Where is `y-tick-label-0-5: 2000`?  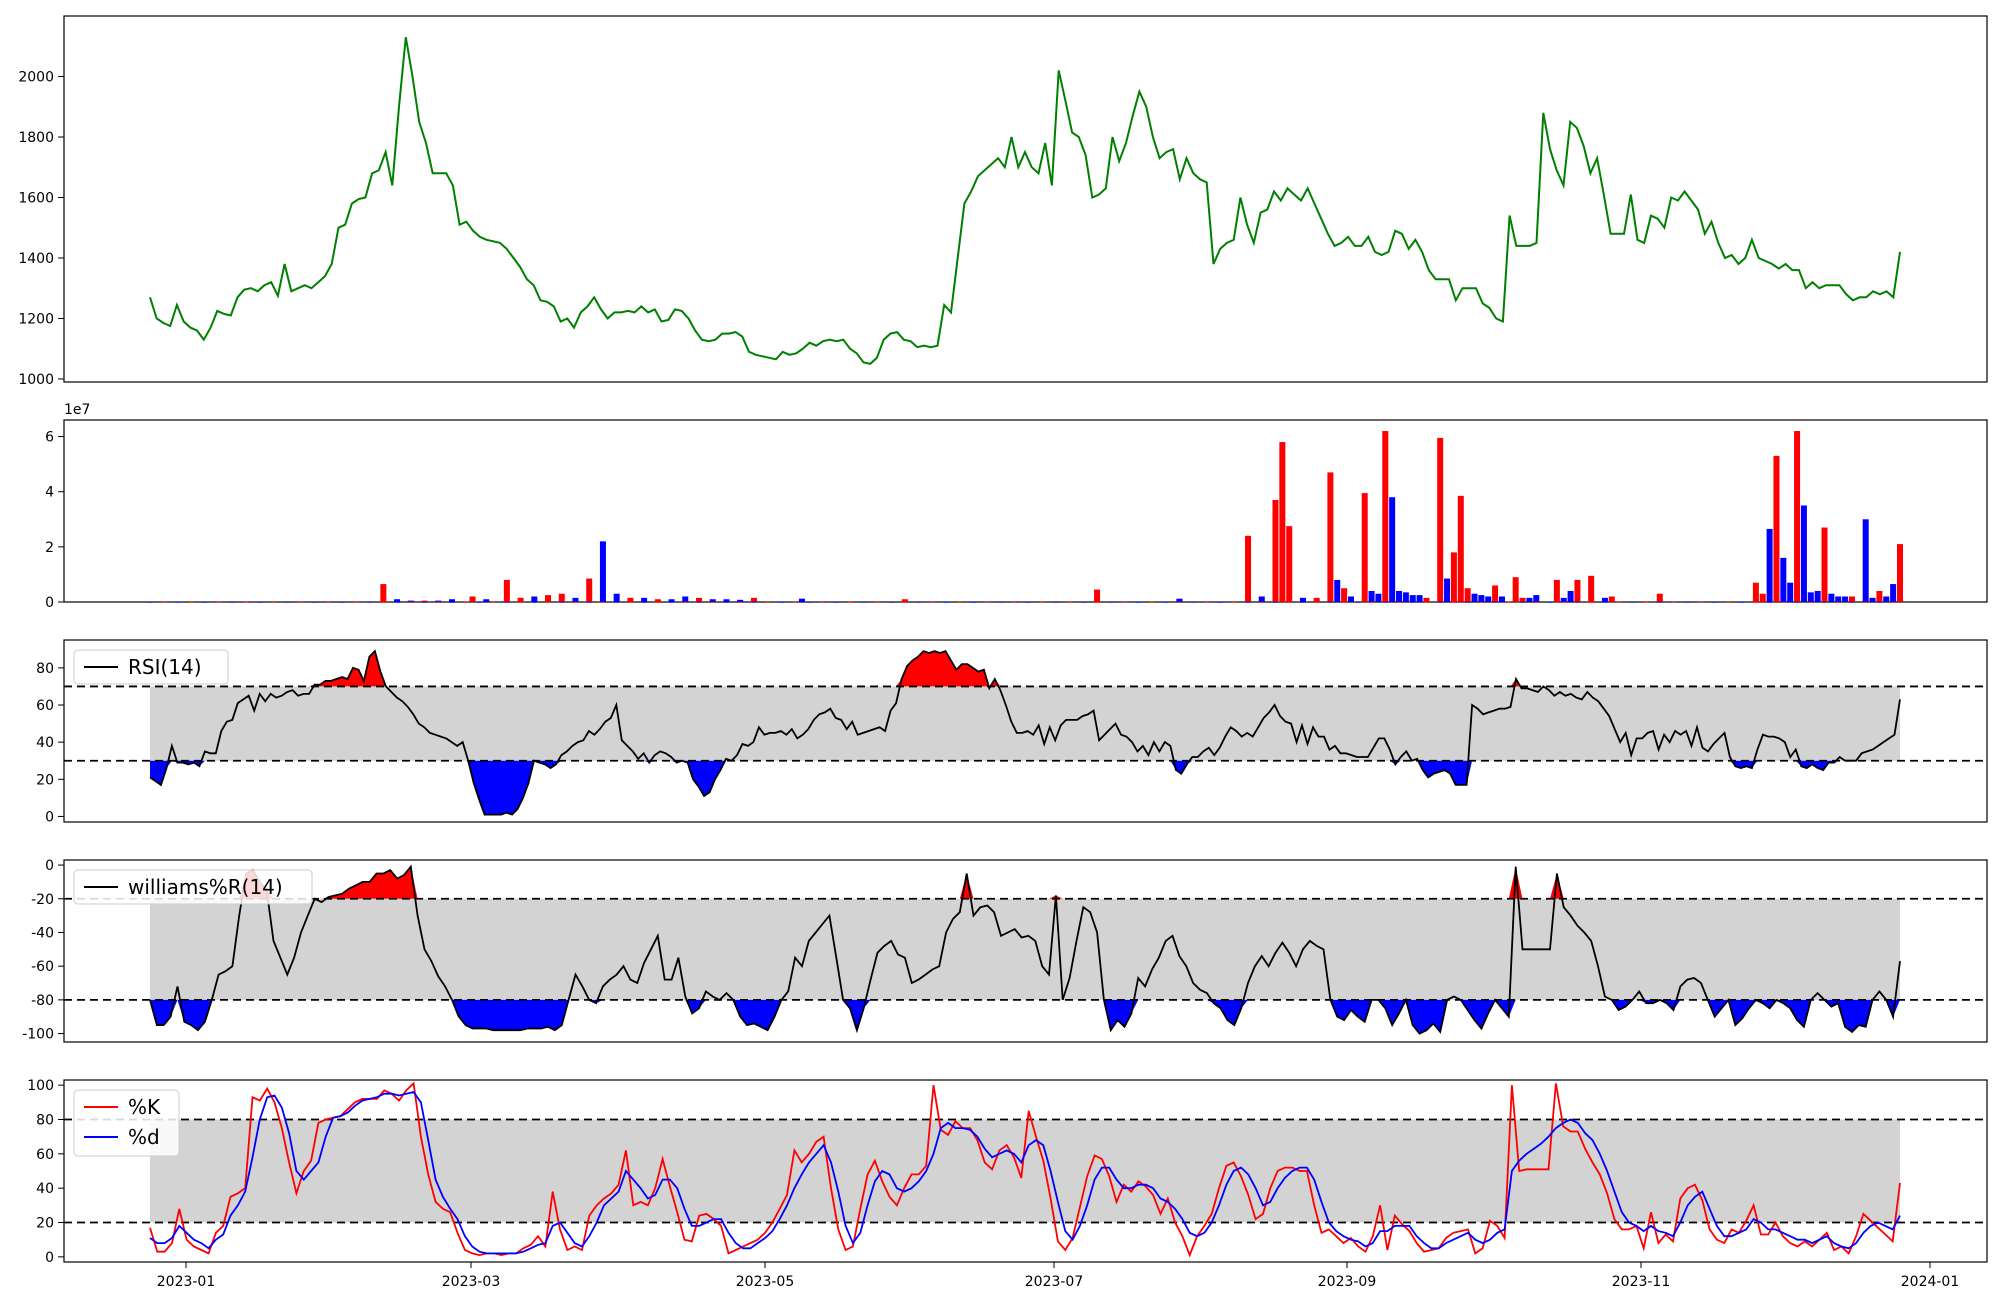
y-tick-label-0-5: 2000 is located at coordinates (36, 77).